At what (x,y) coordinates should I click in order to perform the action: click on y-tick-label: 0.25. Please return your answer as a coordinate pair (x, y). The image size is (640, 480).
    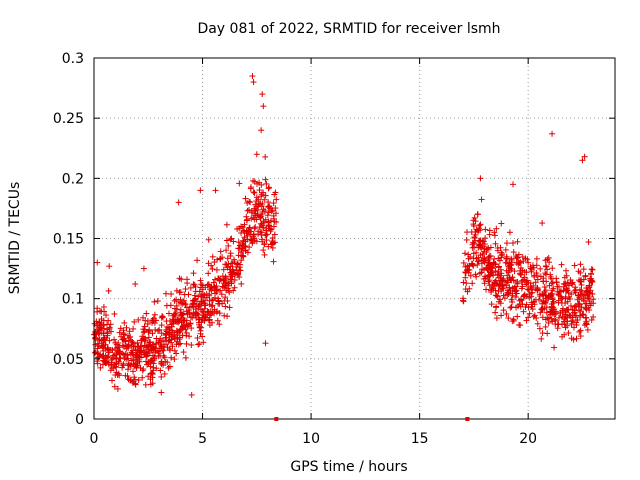
    Looking at the image, I should click on (68, 119).